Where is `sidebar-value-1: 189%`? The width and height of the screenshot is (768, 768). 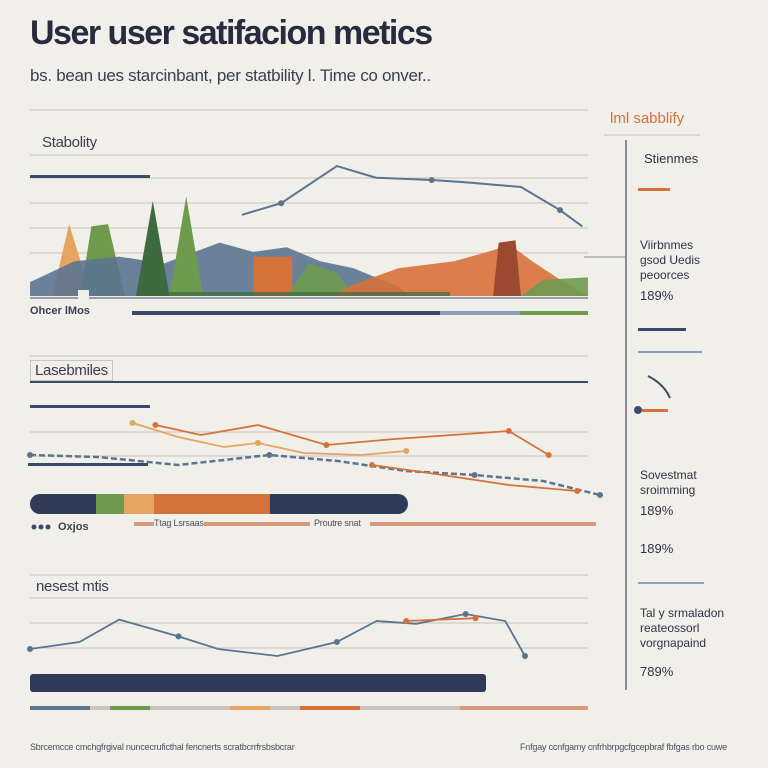 sidebar-value-1: 189% is located at coordinates (657, 295).